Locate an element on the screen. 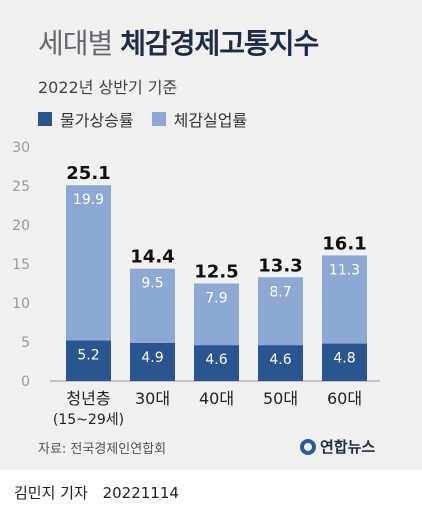  x-tick-label-0-line2: (15~29세) is located at coordinates (88, 420).